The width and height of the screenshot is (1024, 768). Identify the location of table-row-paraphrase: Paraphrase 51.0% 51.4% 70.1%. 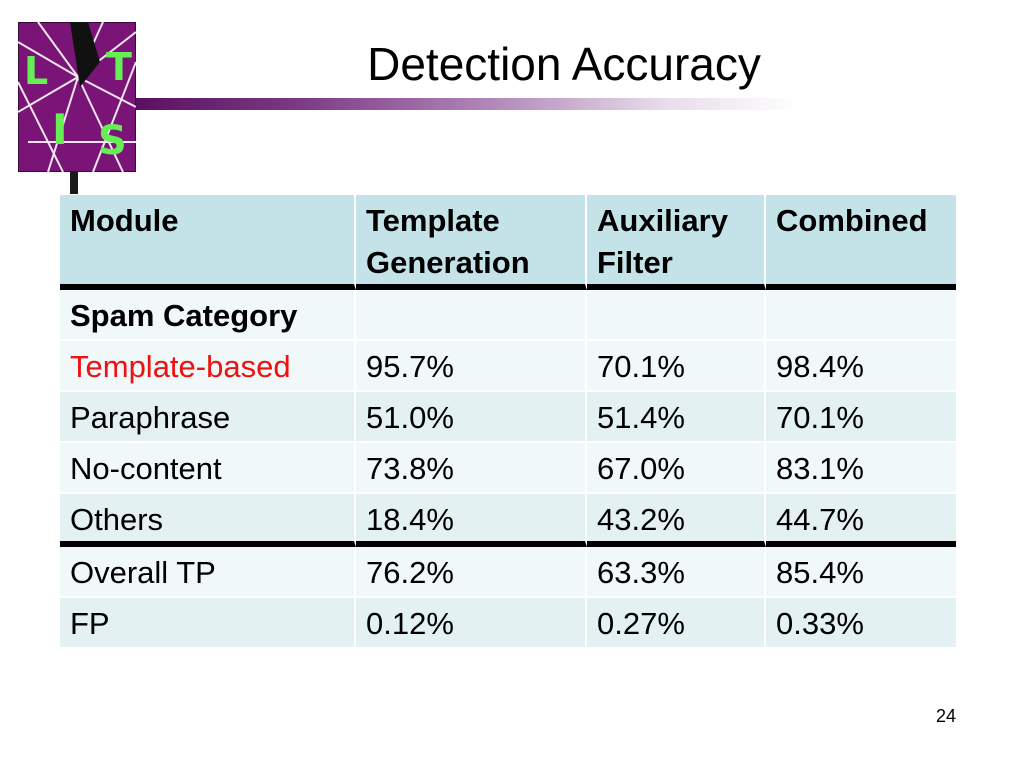
(508, 417).